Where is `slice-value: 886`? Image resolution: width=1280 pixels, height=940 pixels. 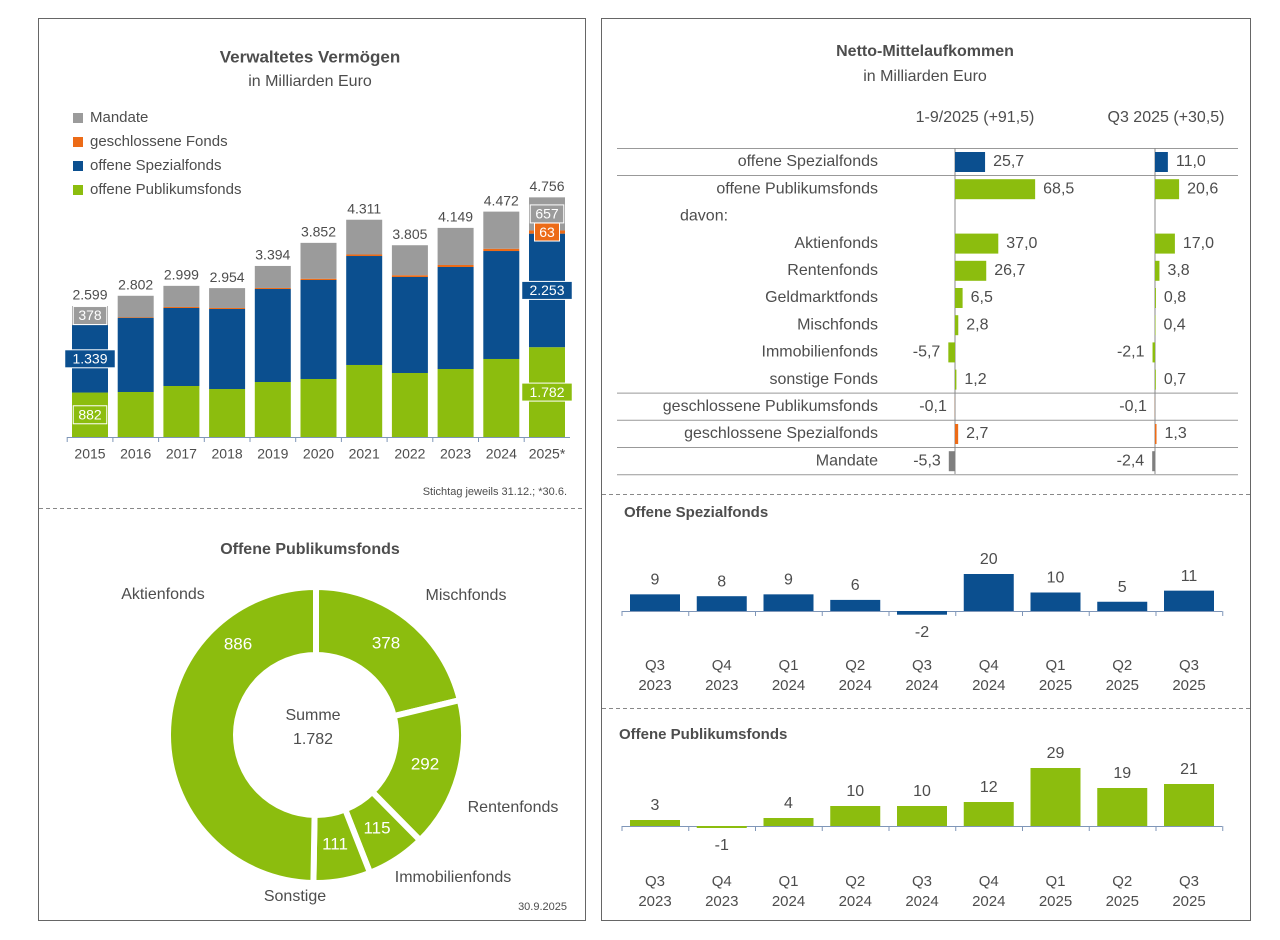
slice-value: 886 is located at coordinates (238, 643).